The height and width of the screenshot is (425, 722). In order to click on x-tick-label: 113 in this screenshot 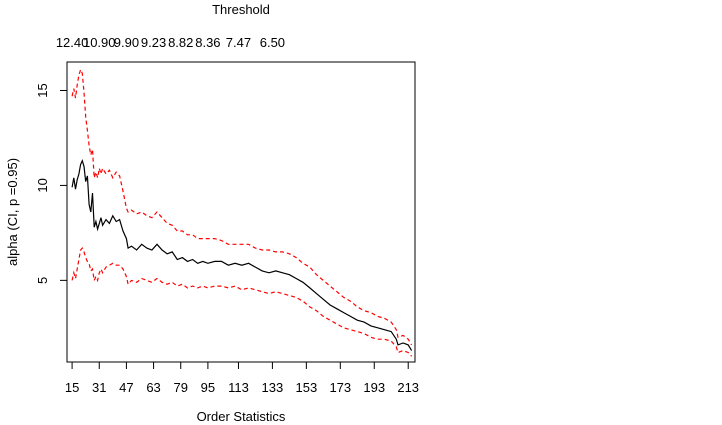, I will do `click(238, 387)`.